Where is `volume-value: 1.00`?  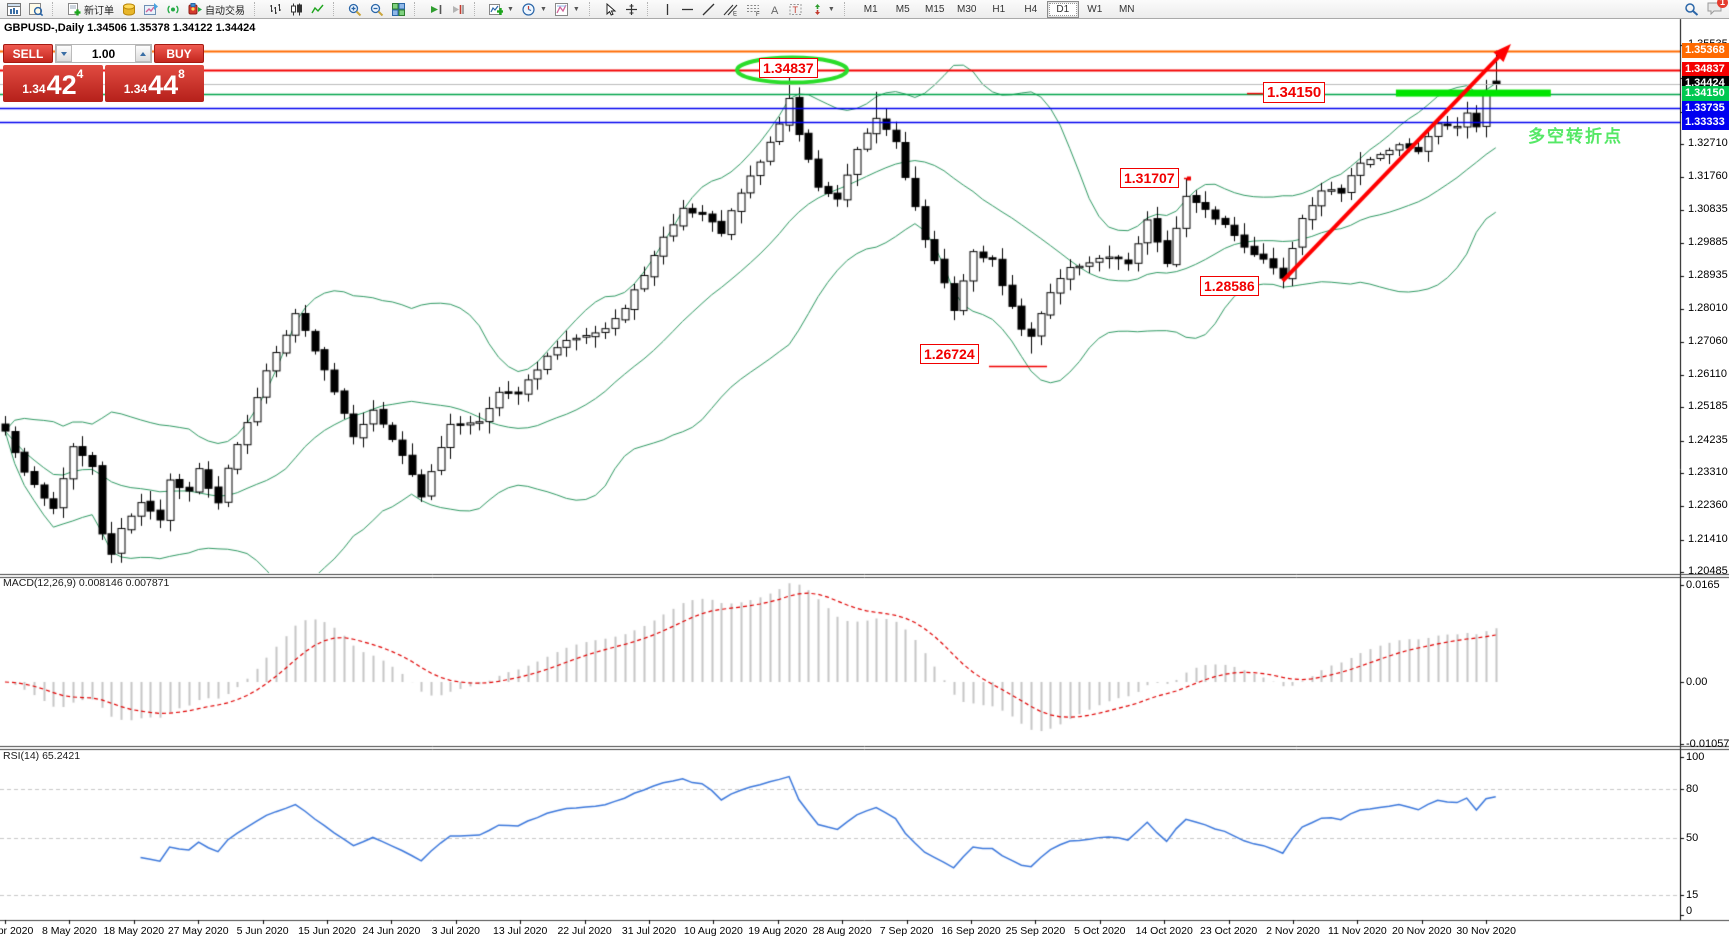
volume-value: 1.00 is located at coordinates (103, 53).